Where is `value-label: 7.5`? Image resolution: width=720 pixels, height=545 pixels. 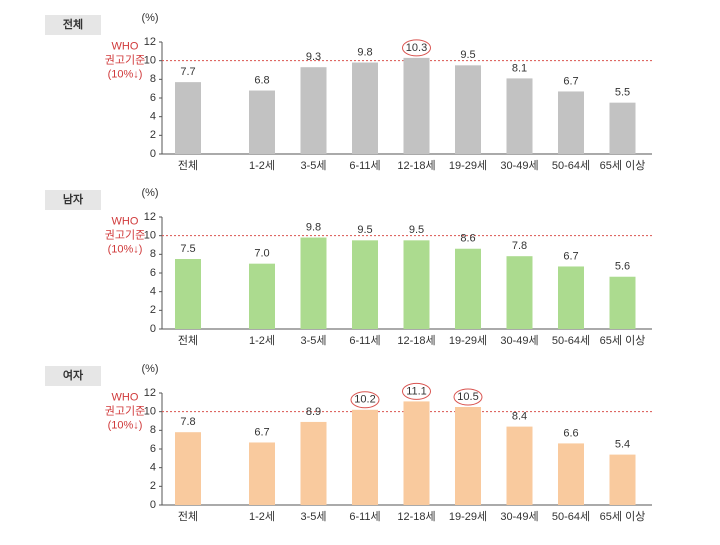 value-label: 7.5 is located at coordinates (187, 249).